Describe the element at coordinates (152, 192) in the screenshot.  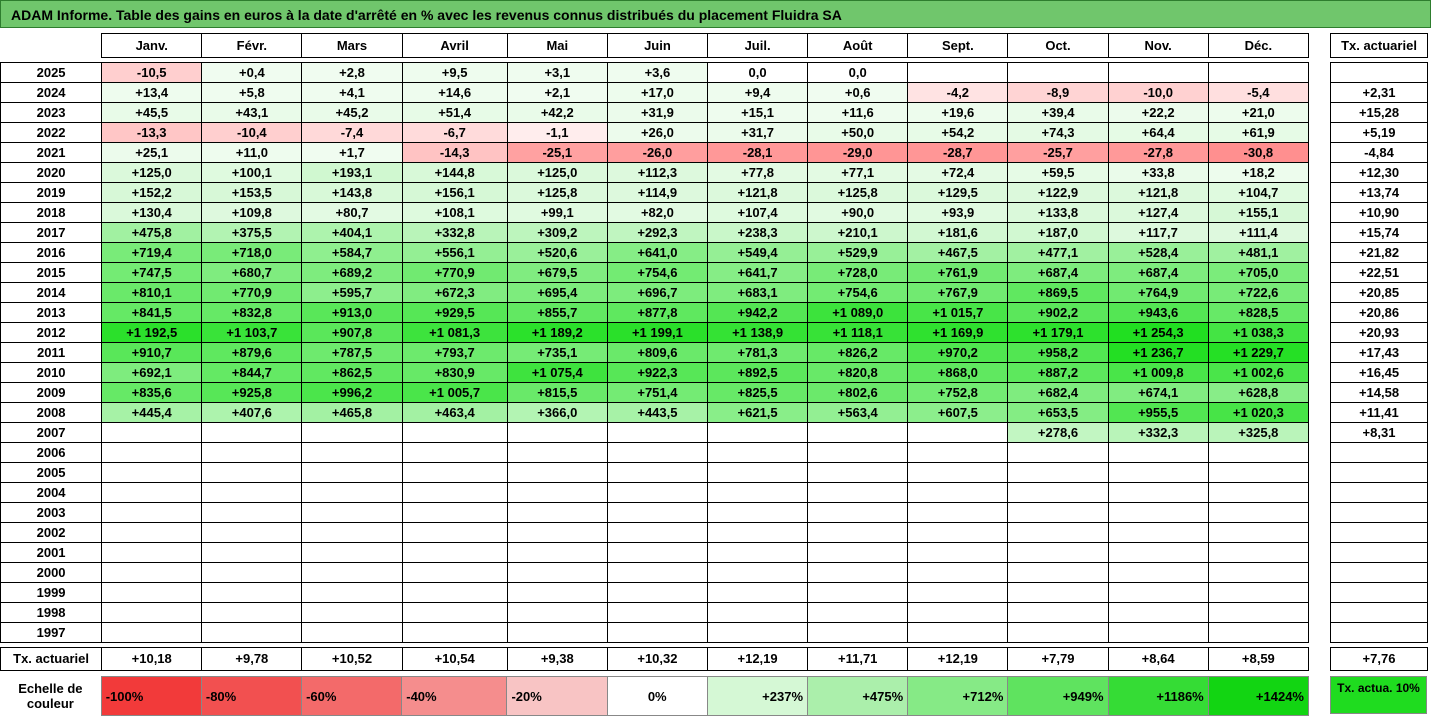
I see `value-cell: +152,2` at that location.